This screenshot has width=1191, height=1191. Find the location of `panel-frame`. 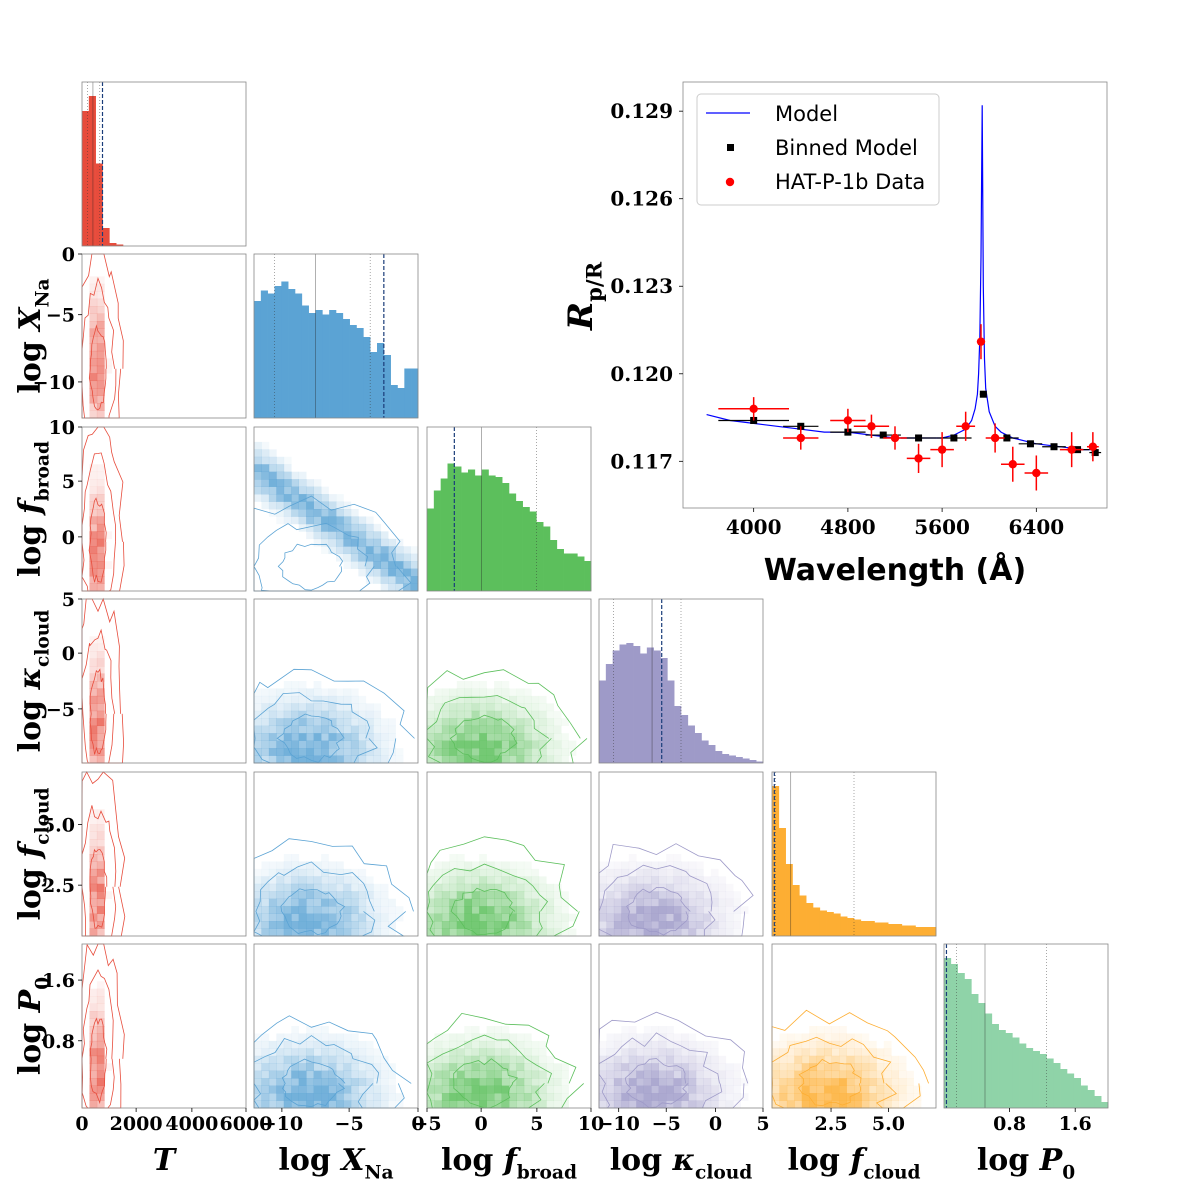

panel-frame is located at coordinates (164, 336).